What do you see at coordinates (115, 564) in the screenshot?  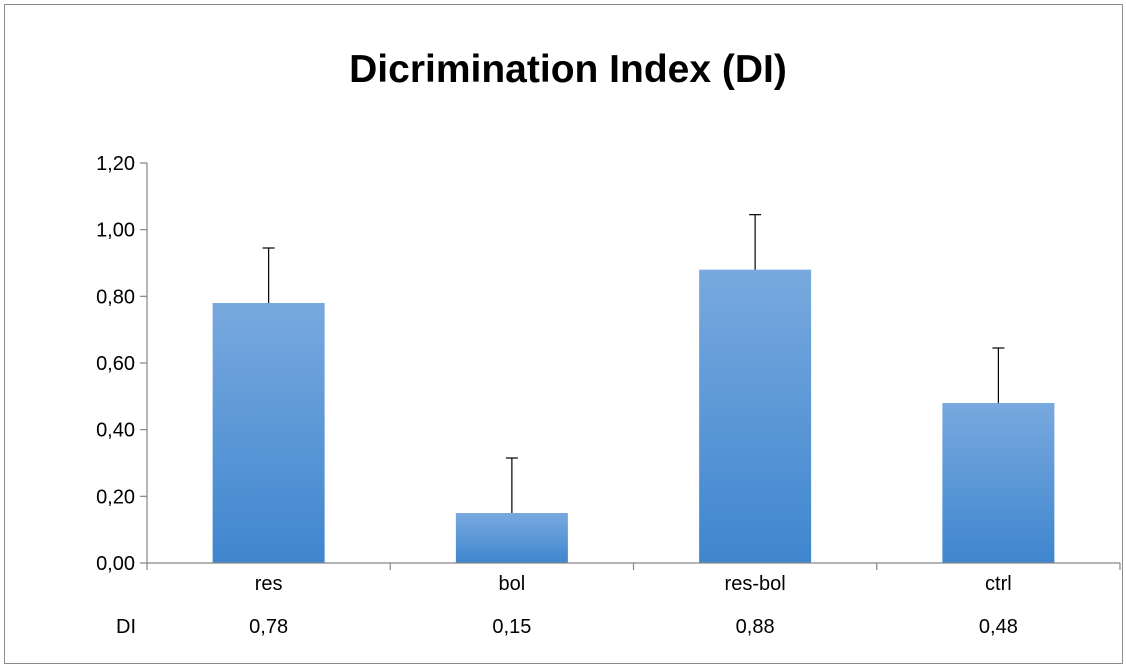 I see `y-tick-label: 0,00` at bounding box center [115, 564].